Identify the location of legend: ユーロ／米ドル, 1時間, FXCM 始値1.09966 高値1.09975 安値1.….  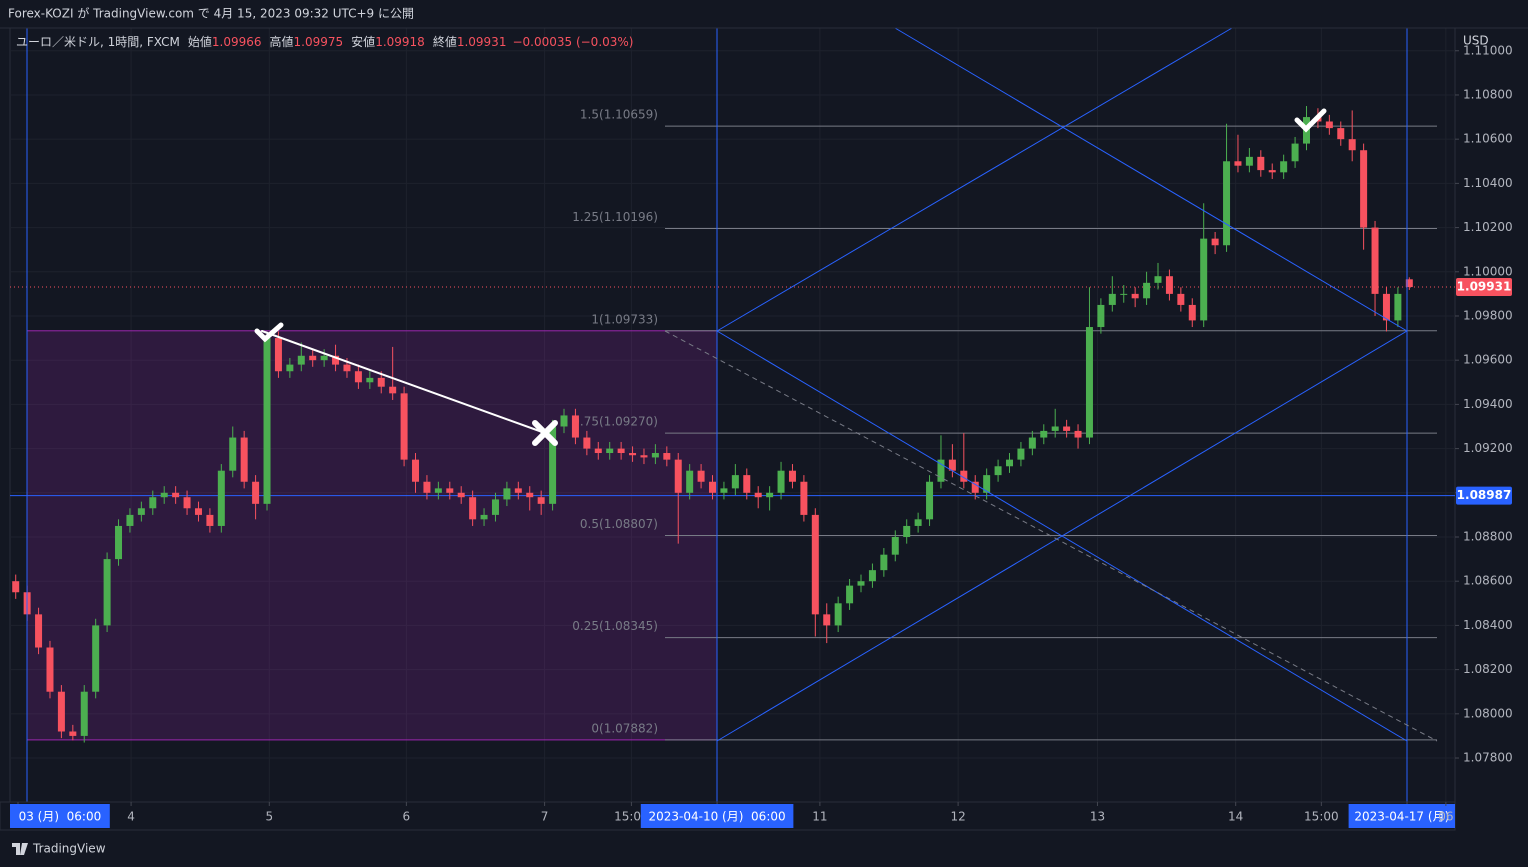
(324, 41).